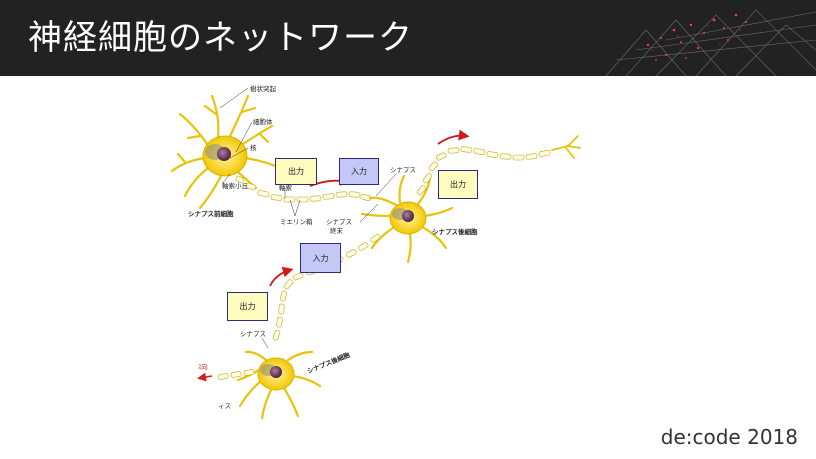 The width and height of the screenshot is (816, 459). What do you see at coordinates (263, 89) in the screenshot?
I see `label-dendrite: 樹状突起` at bounding box center [263, 89].